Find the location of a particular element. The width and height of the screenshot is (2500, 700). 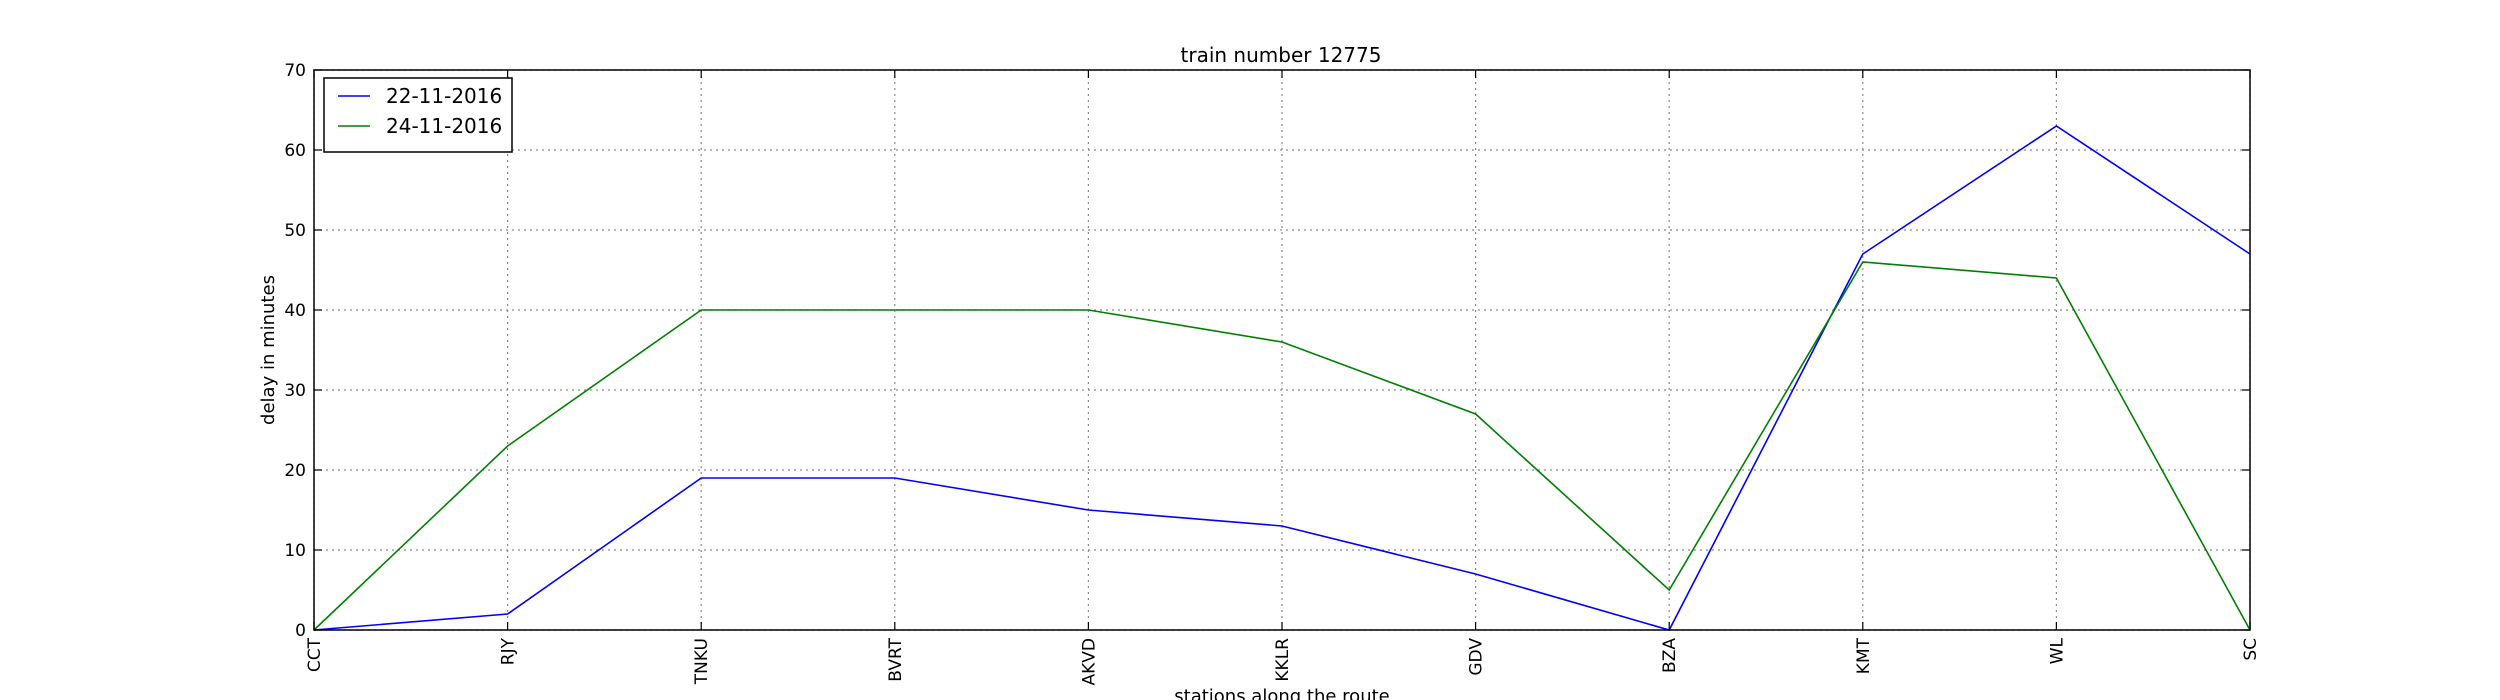

y-tick-label: 40 is located at coordinates (295, 311).